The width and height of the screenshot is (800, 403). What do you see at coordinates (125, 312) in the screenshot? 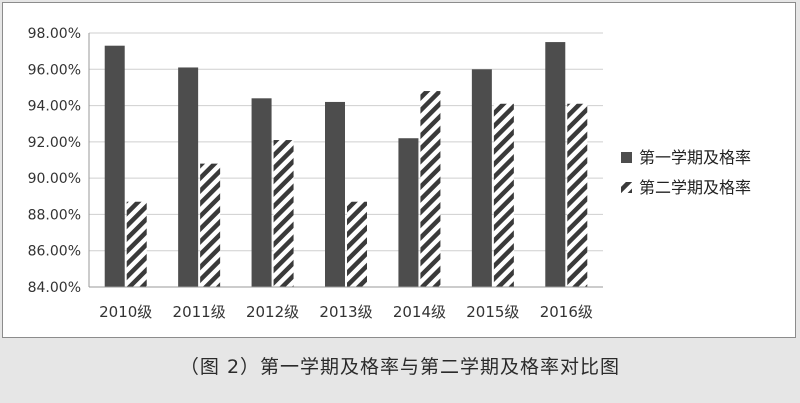
I see `x-tick-label: 2010级` at bounding box center [125, 312].